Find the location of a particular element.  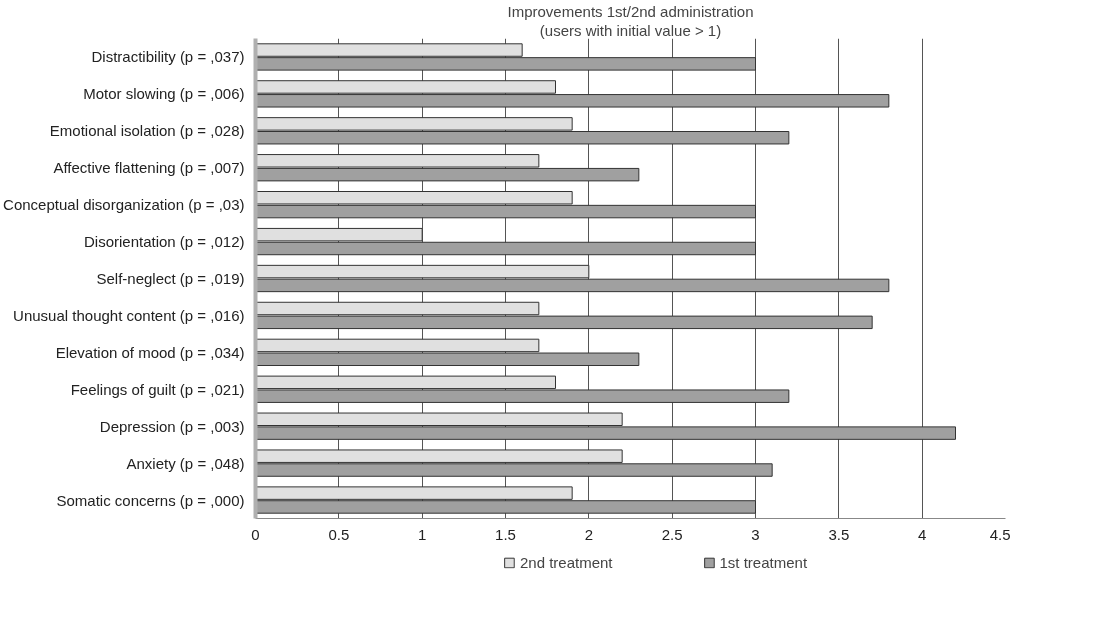

x-tick-label: 4.5 is located at coordinates (1000, 534).